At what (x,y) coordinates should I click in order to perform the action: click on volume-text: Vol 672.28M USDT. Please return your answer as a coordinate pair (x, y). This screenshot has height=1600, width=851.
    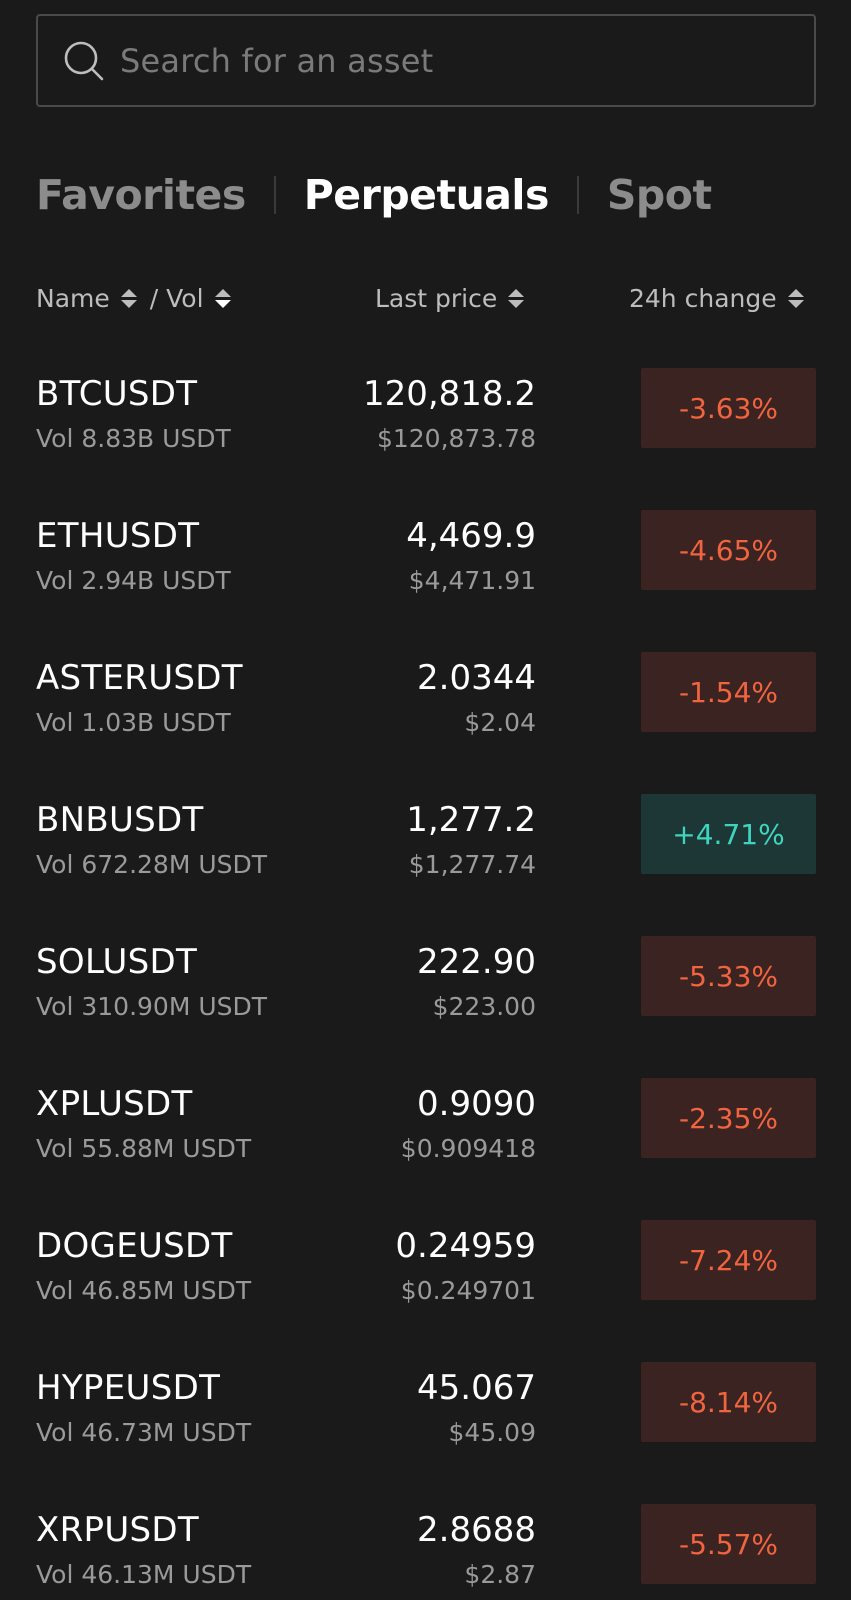
    Looking at the image, I should click on (152, 864).